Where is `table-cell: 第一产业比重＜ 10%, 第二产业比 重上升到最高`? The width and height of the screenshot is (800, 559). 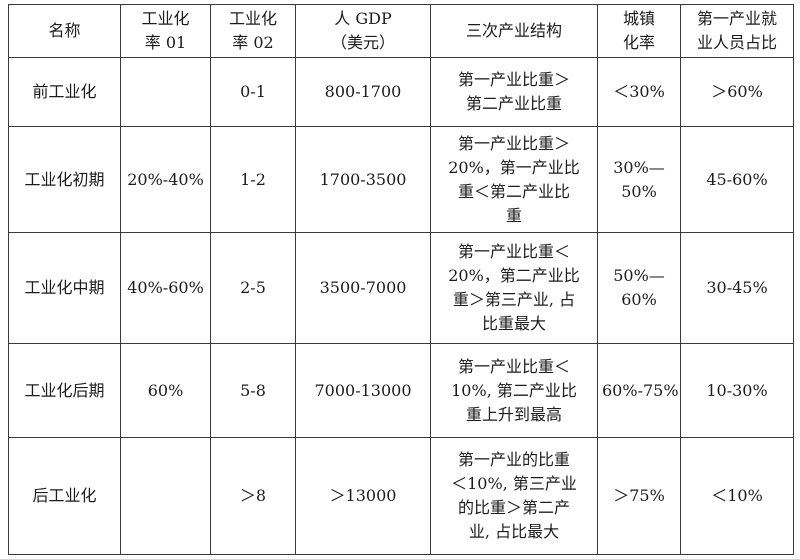 table-cell: 第一产业比重＜ 10%, 第二产业比 重上升到最高 is located at coordinates (514, 390).